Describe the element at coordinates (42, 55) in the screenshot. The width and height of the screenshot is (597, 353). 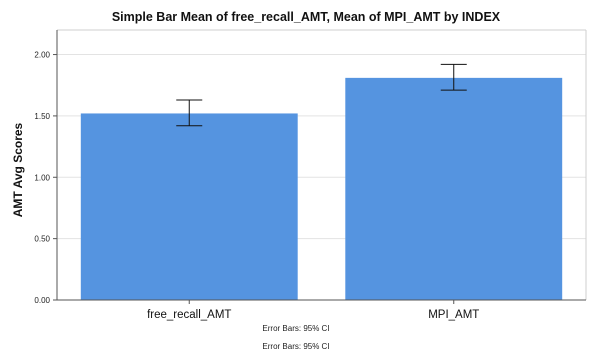
I see `y-tick-label: 2.00` at that location.